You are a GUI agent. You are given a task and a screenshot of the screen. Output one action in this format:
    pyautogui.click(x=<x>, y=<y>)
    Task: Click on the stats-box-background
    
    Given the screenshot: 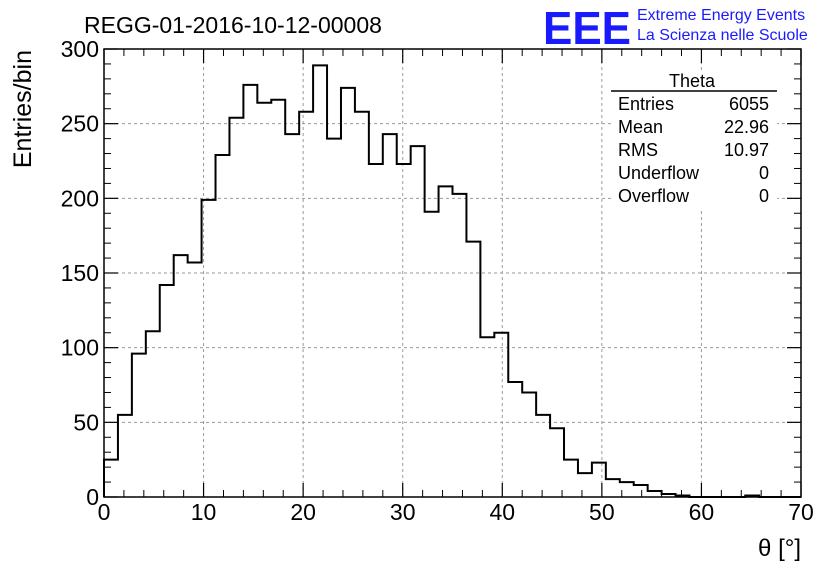 What is the action you would take?
    pyautogui.click(x=694, y=141)
    